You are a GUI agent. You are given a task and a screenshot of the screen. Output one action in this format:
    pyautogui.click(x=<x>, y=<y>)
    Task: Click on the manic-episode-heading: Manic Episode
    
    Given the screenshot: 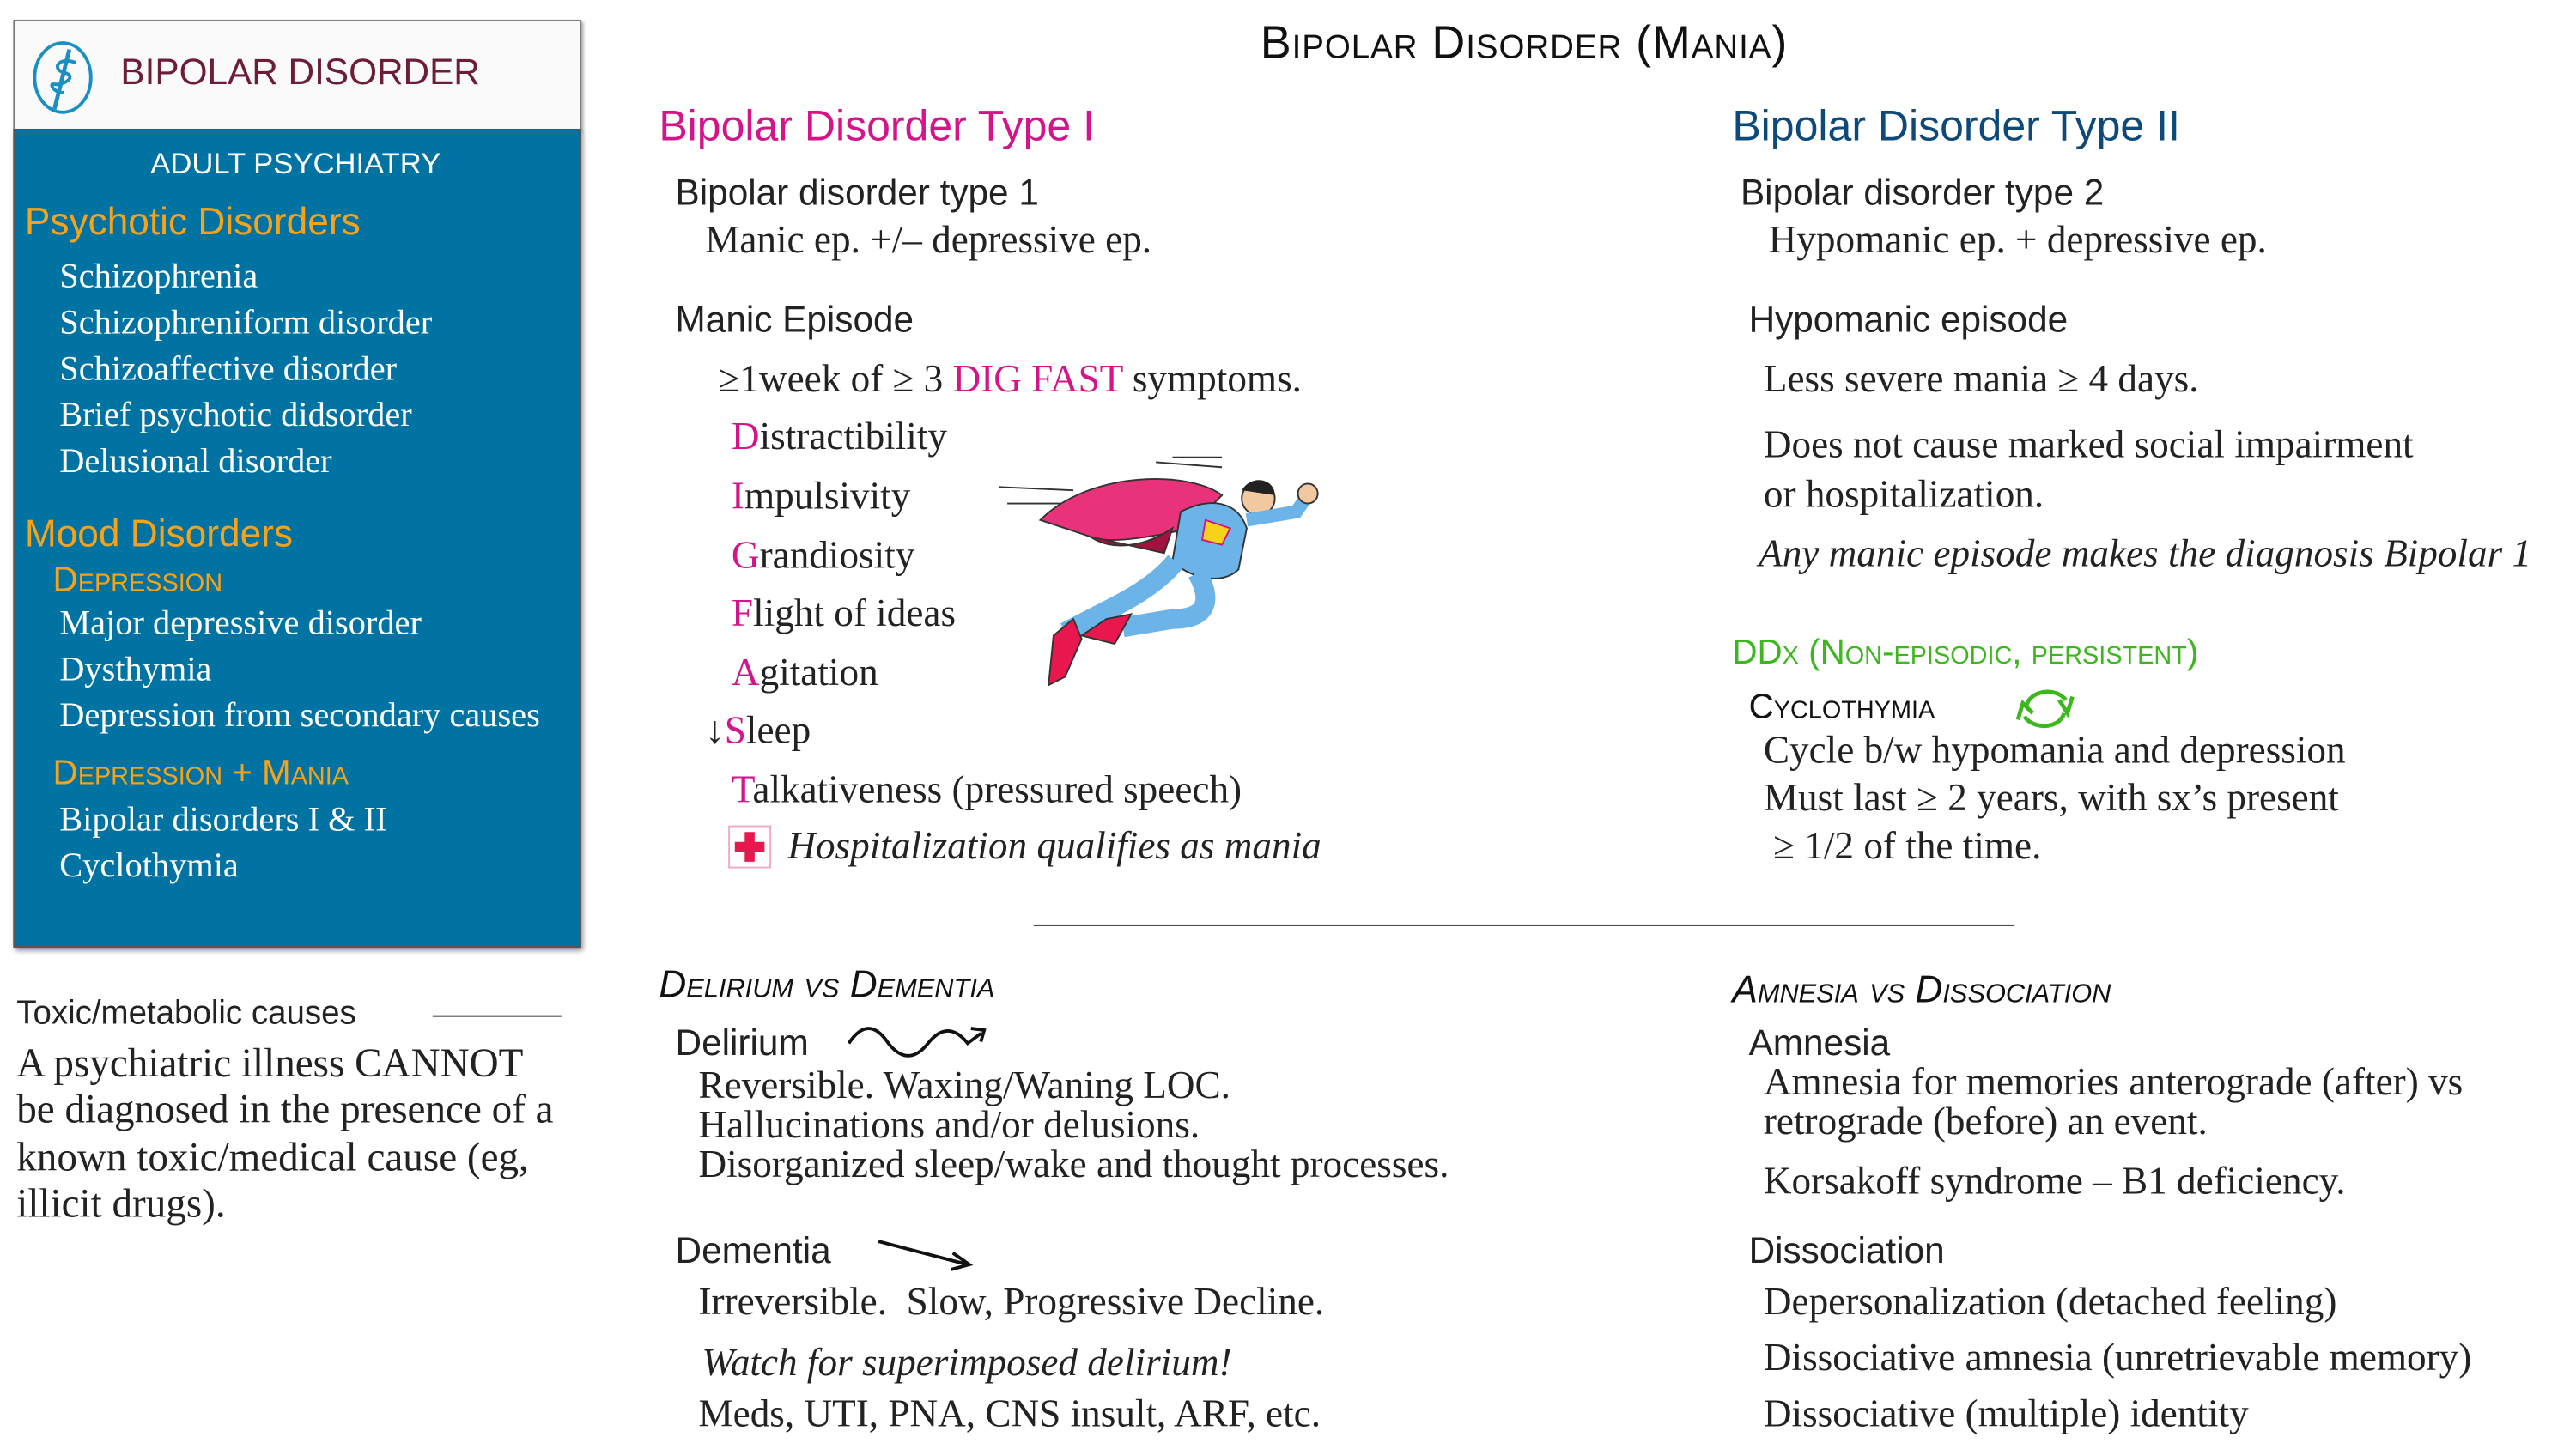 What is the action you would take?
    pyautogui.click(x=794, y=320)
    